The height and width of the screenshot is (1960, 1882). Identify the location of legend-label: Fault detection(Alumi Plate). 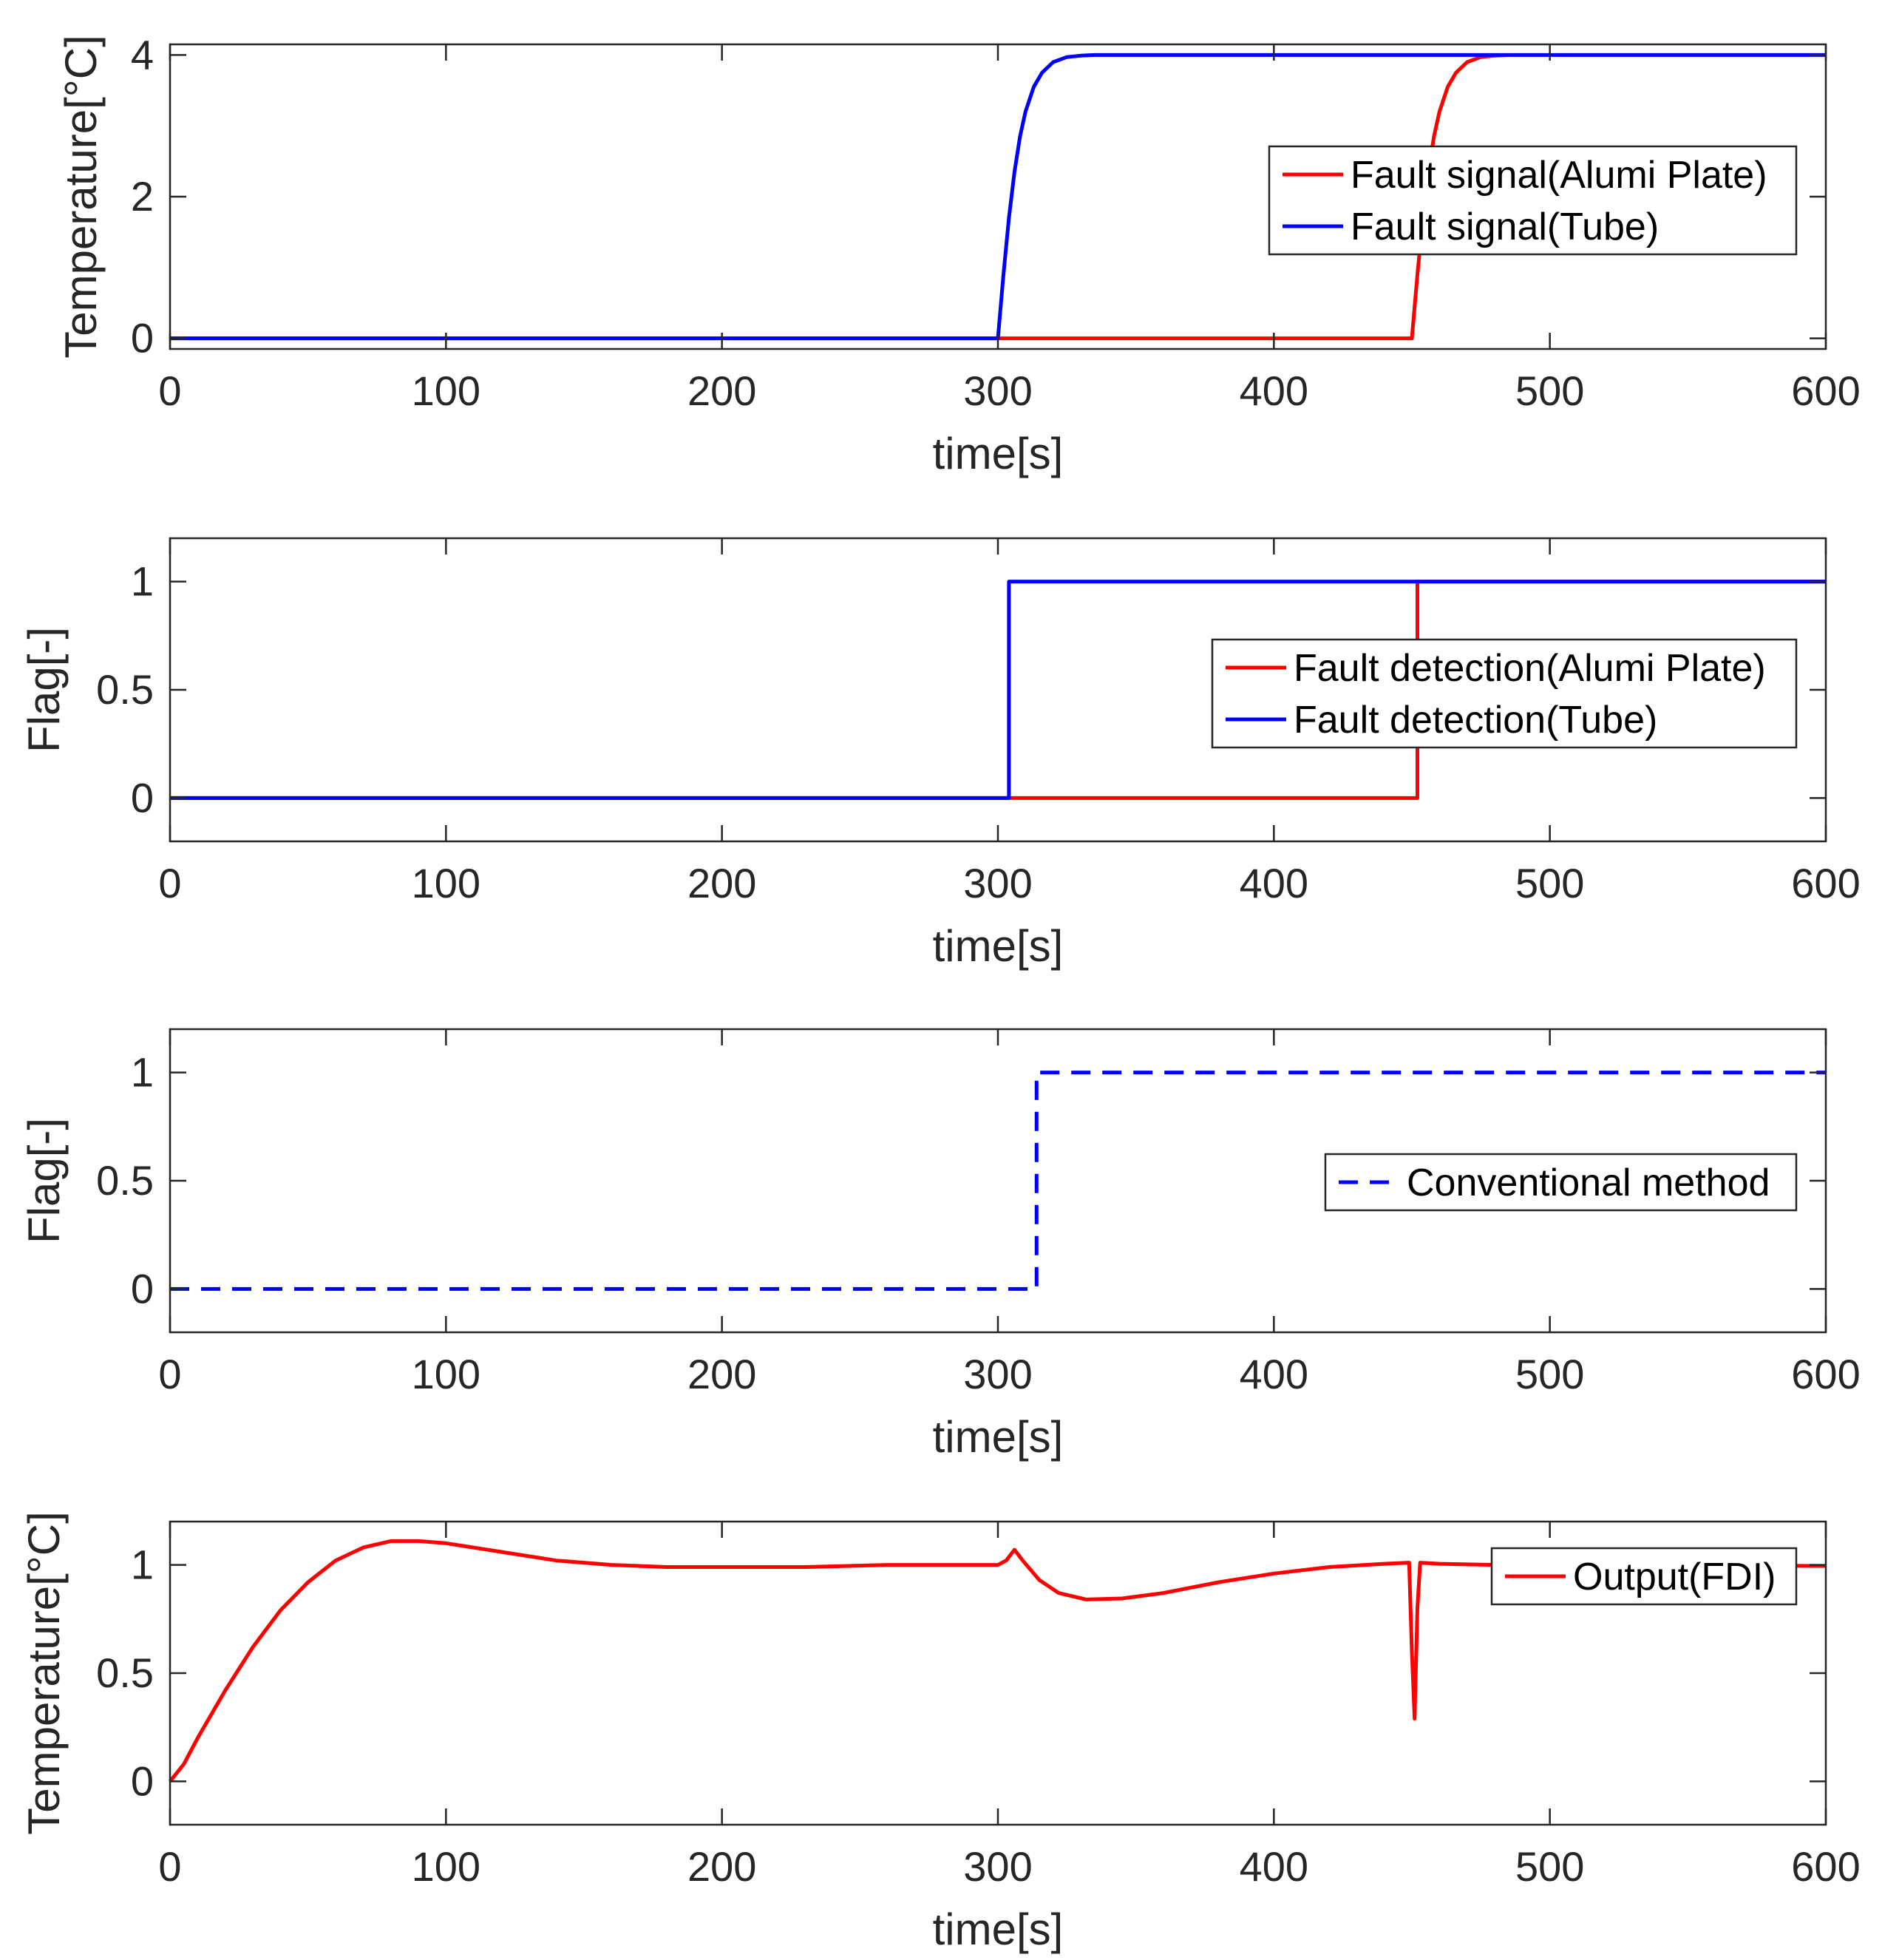
(1530, 668).